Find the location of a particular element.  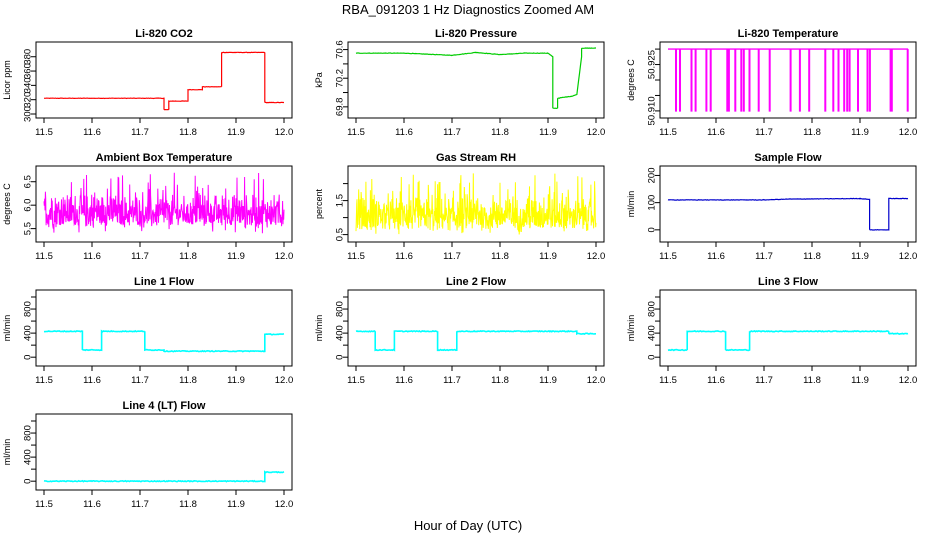

y-axis-label: kPa is located at coordinates (319, 80).